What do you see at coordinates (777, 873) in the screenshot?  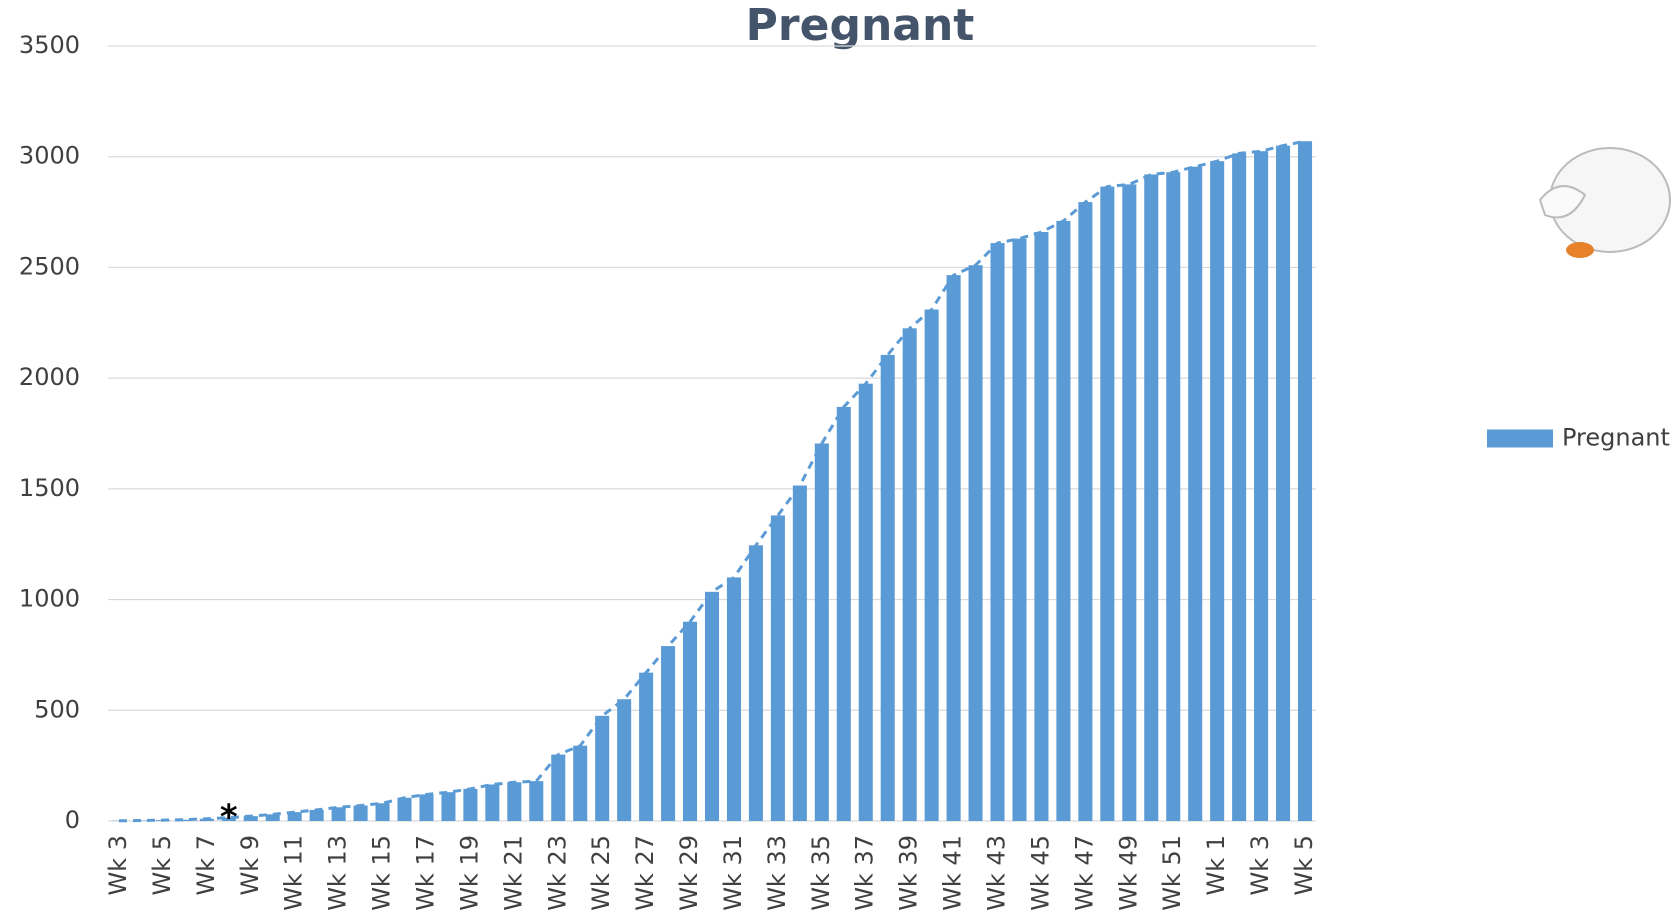 I see `x-tick-label: Wk 33` at bounding box center [777, 873].